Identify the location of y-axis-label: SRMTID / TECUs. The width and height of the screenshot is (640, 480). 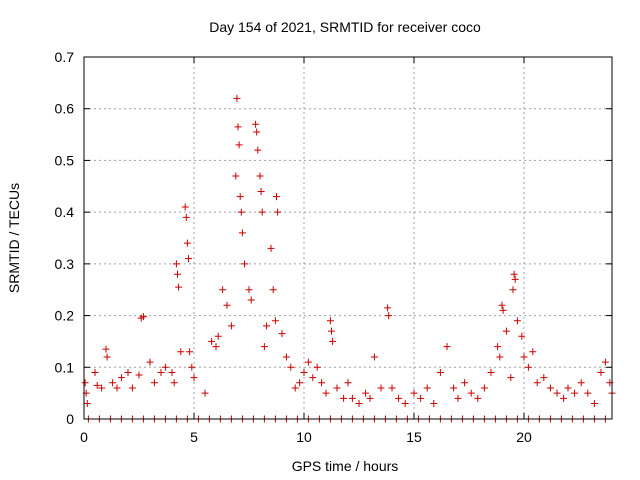
(14, 238).